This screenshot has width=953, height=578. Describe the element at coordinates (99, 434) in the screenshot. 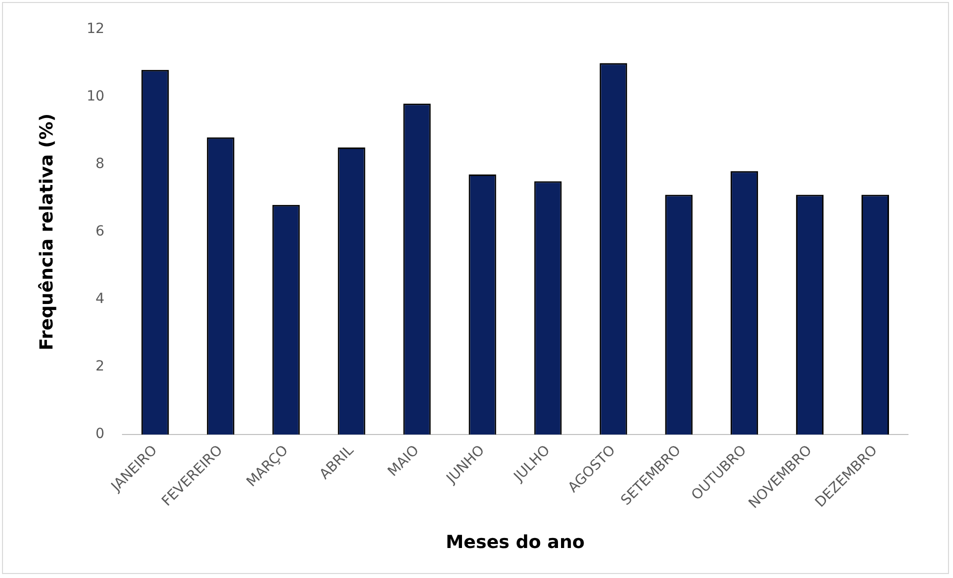

I see `y-tick-label: 0` at that location.